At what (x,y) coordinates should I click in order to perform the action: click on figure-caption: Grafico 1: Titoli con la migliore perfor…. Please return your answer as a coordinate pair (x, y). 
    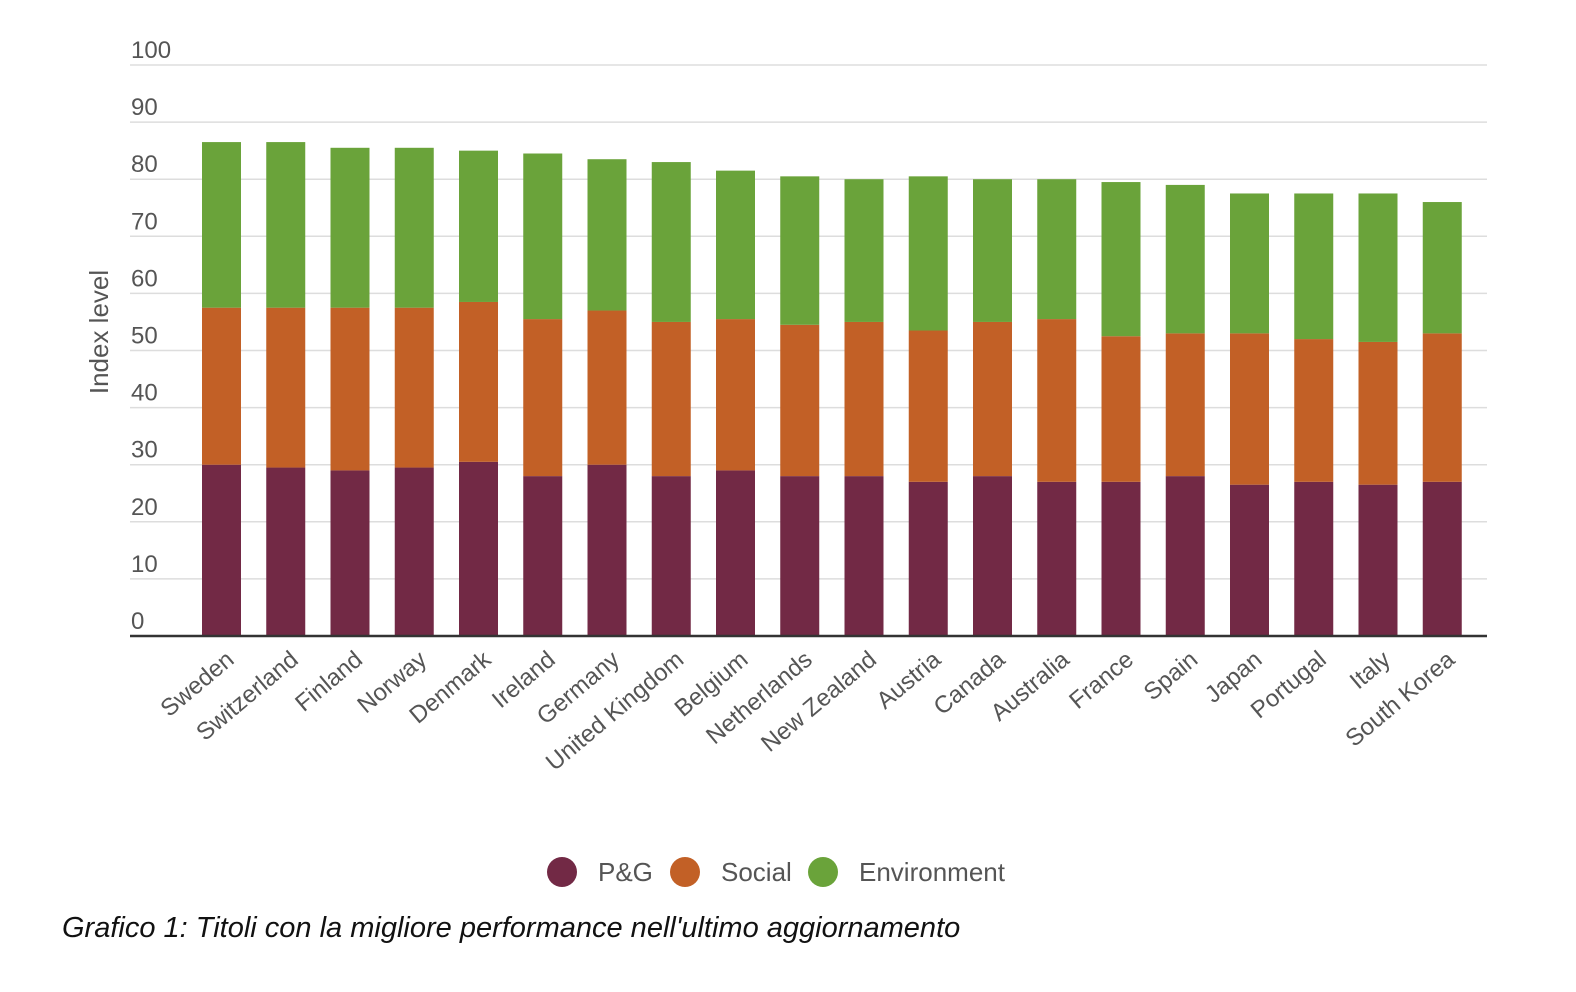
    Looking at the image, I should click on (511, 928).